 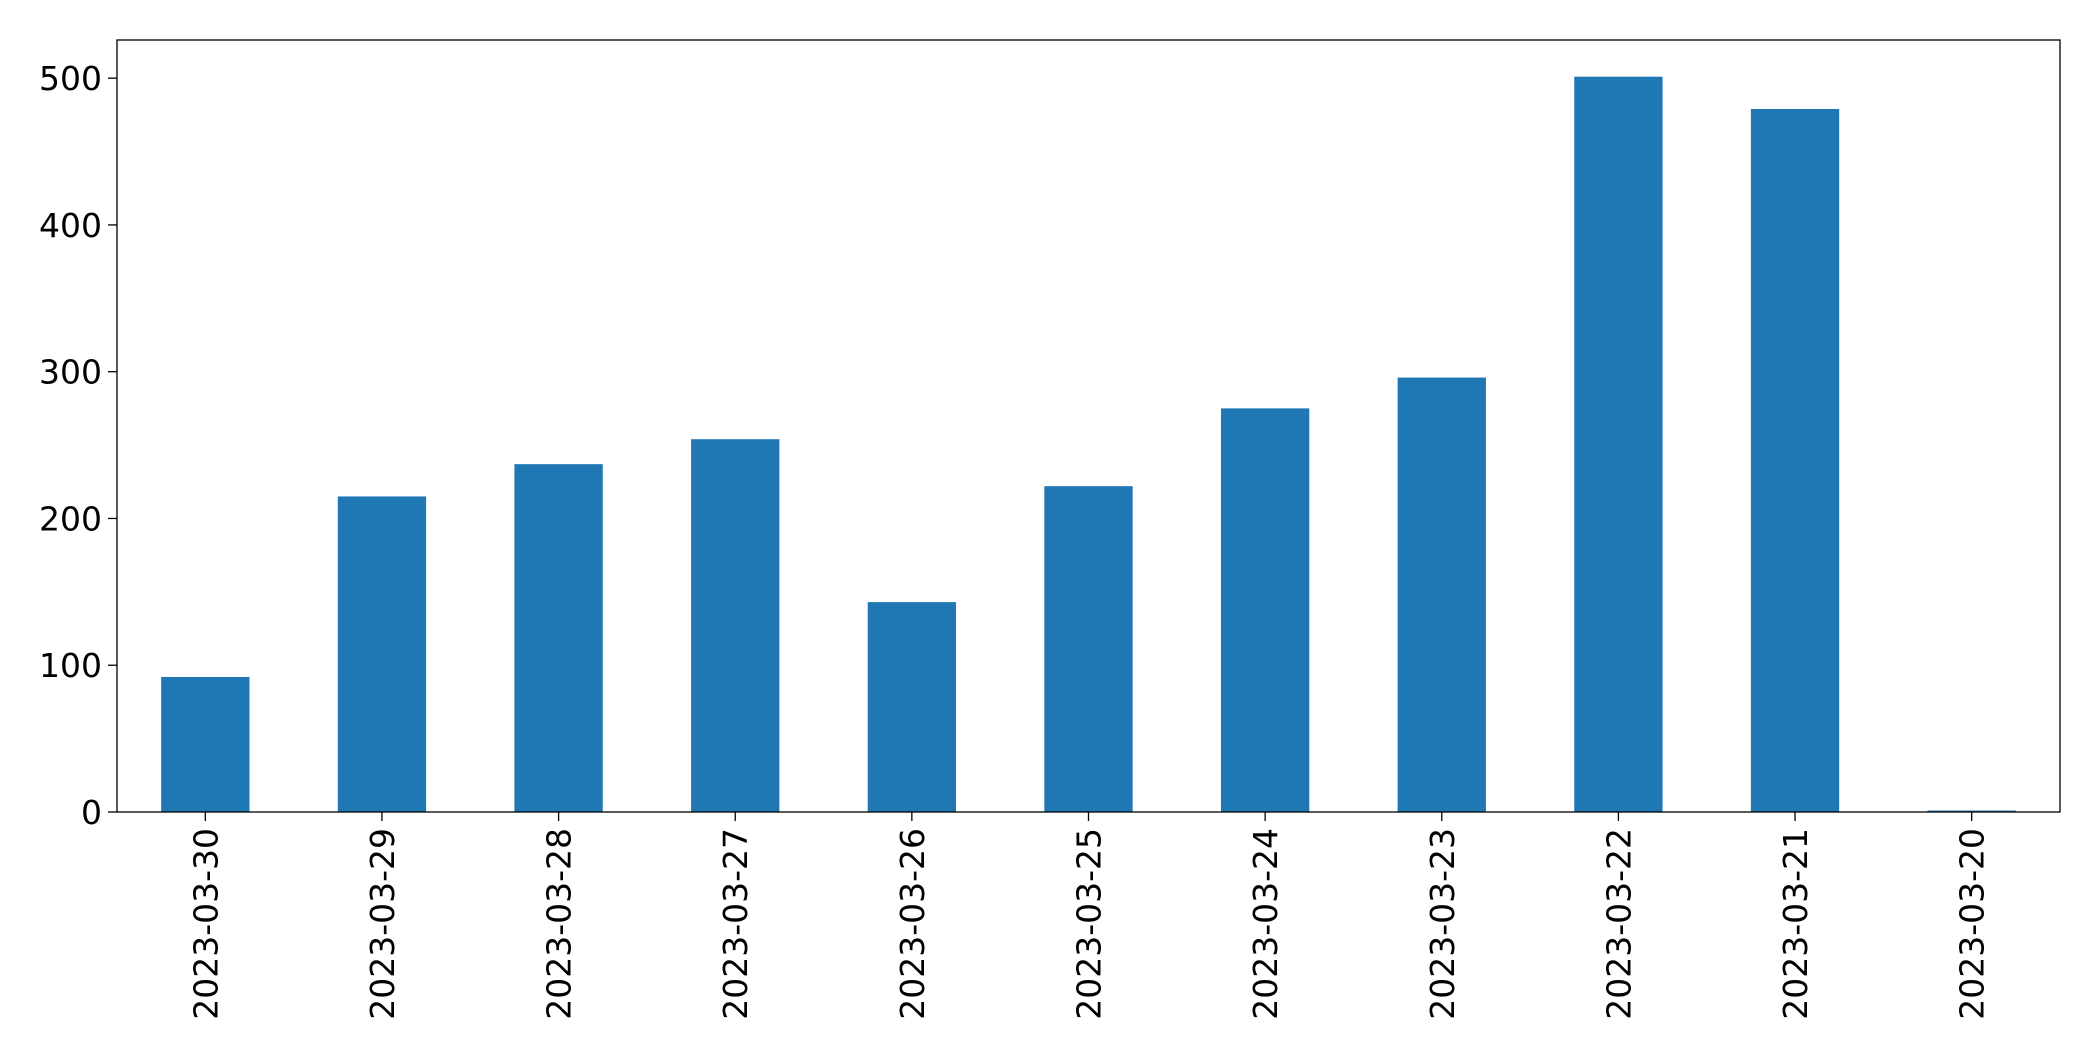 I want to click on y-tick-label: 400, so click(x=70, y=225).